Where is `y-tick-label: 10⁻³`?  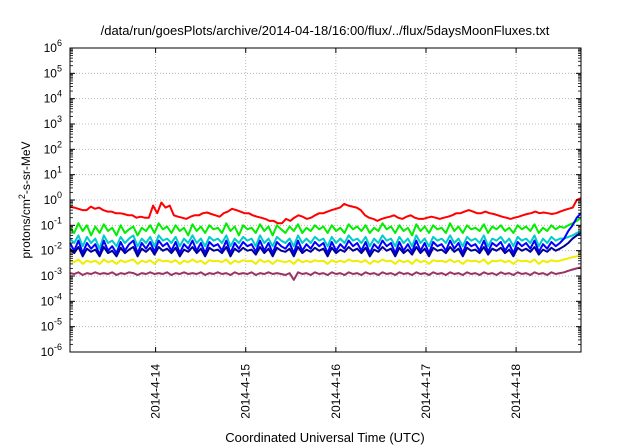 y-tick-label: 10⁻³ is located at coordinates (51, 274).